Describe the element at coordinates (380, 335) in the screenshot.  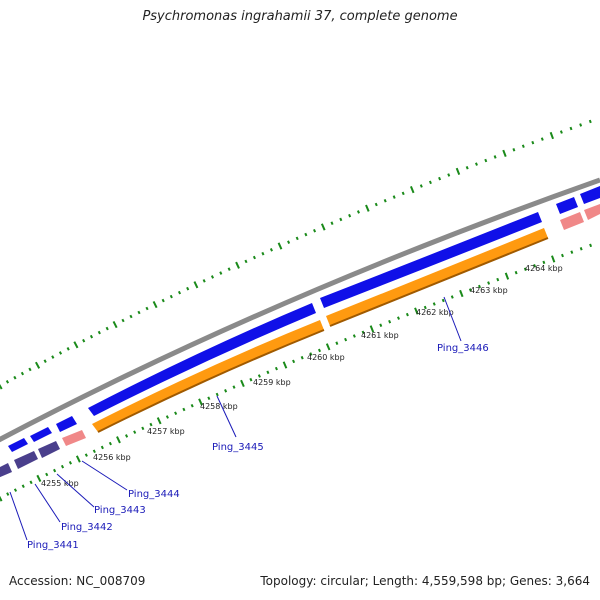
I see `scale-label: 4261 kbp` at that location.